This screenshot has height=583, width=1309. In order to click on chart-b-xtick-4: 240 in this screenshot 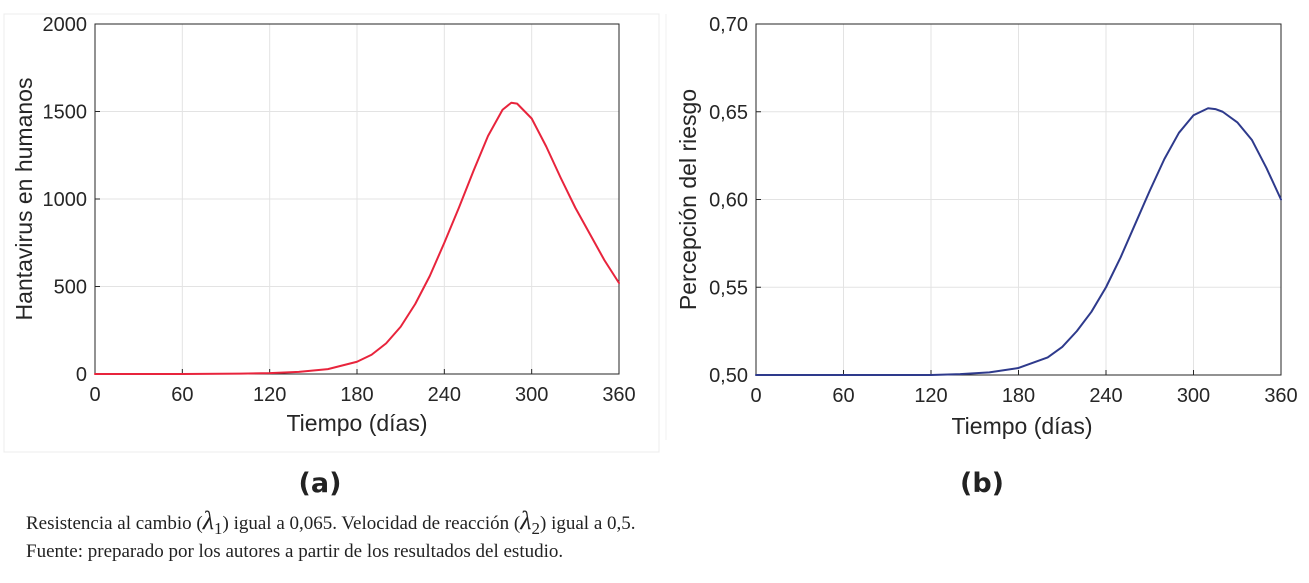, I will do `click(1105, 396)`.